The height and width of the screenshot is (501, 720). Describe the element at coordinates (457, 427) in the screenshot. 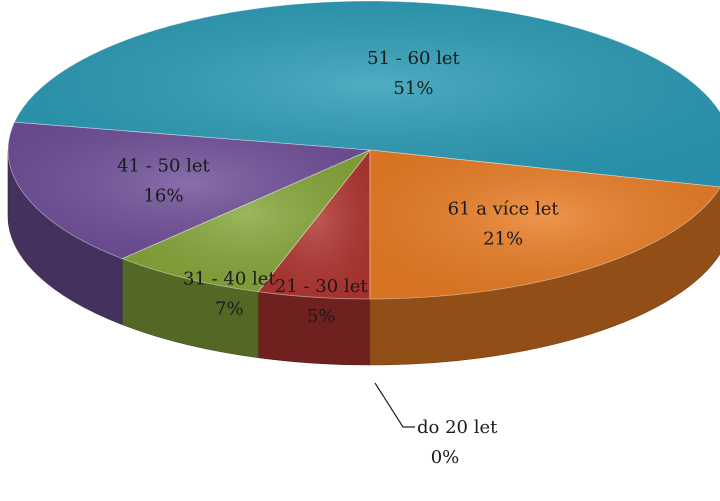

I see `slice-label-0: do 20 let` at that location.